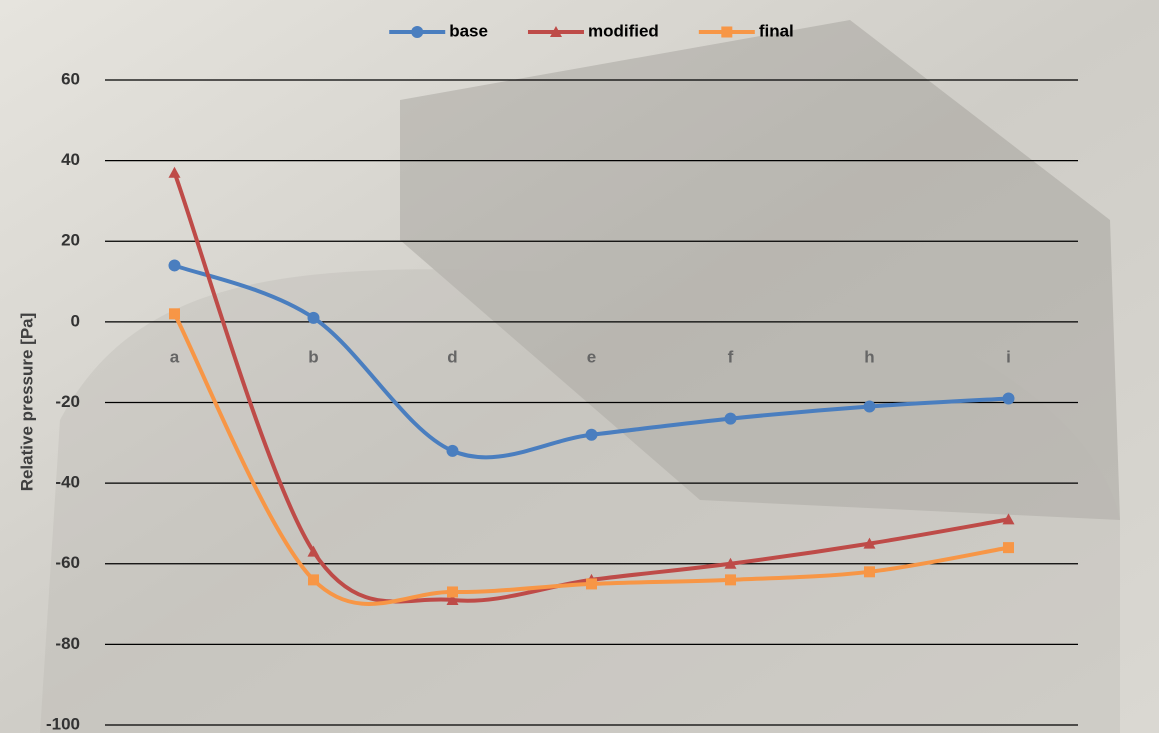 The image size is (1159, 733). Describe the element at coordinates (1008, 356) in the screenshot. I see `x-tick-label: i` at that location.